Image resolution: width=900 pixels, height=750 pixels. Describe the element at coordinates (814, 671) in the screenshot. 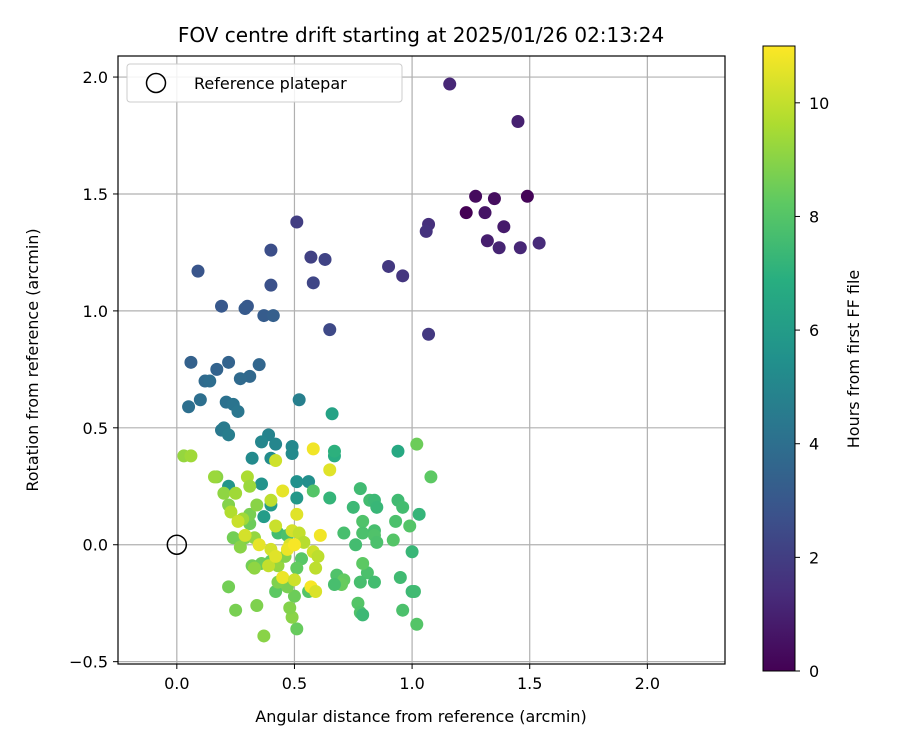

I see `colorbar-tick-label: 0` at that location.